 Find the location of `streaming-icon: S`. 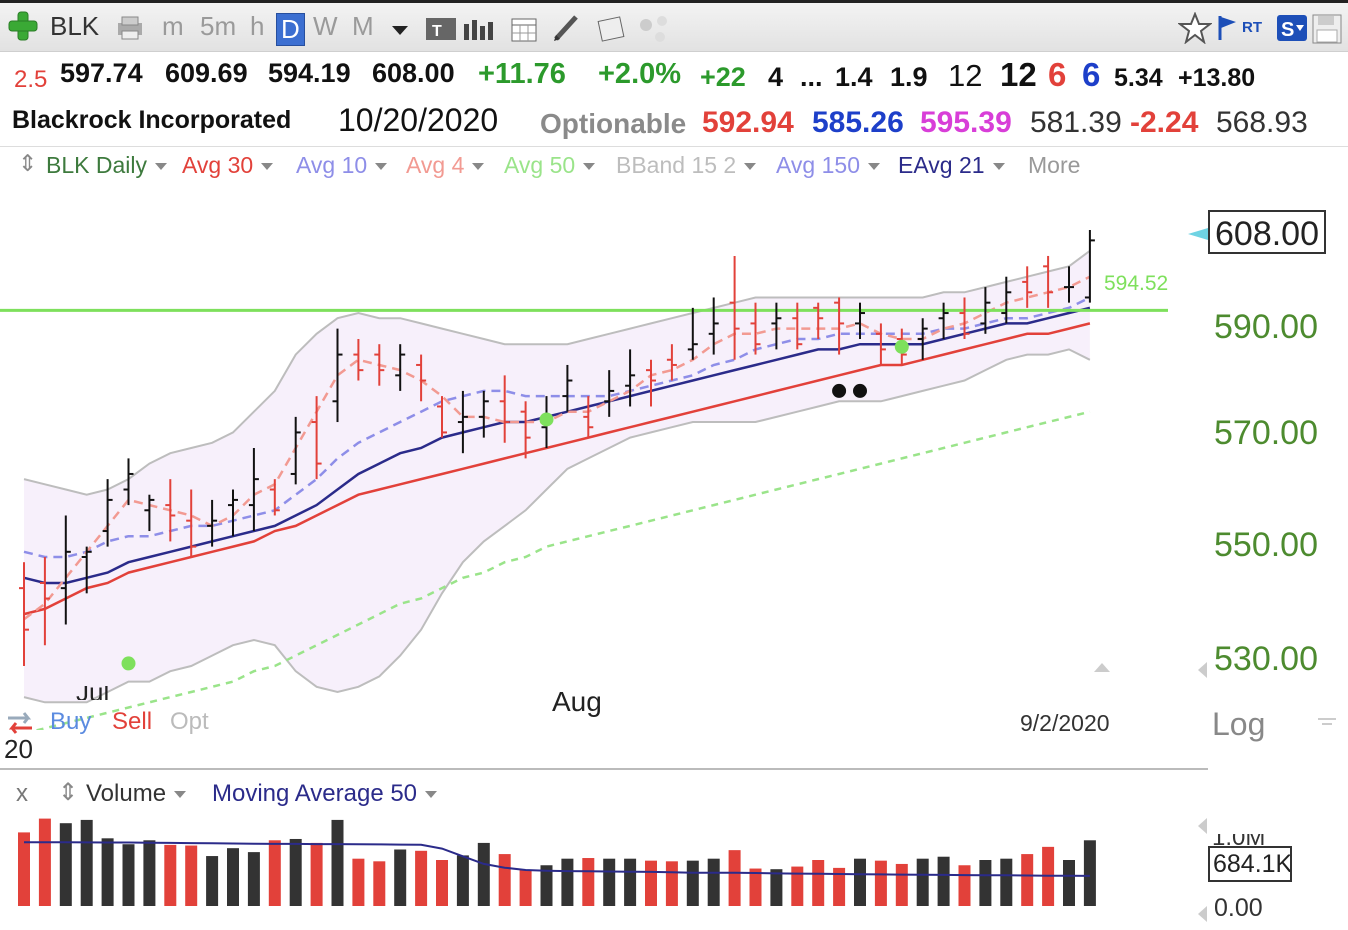

streaming-icon: S is located at coordinates (1292, 30).